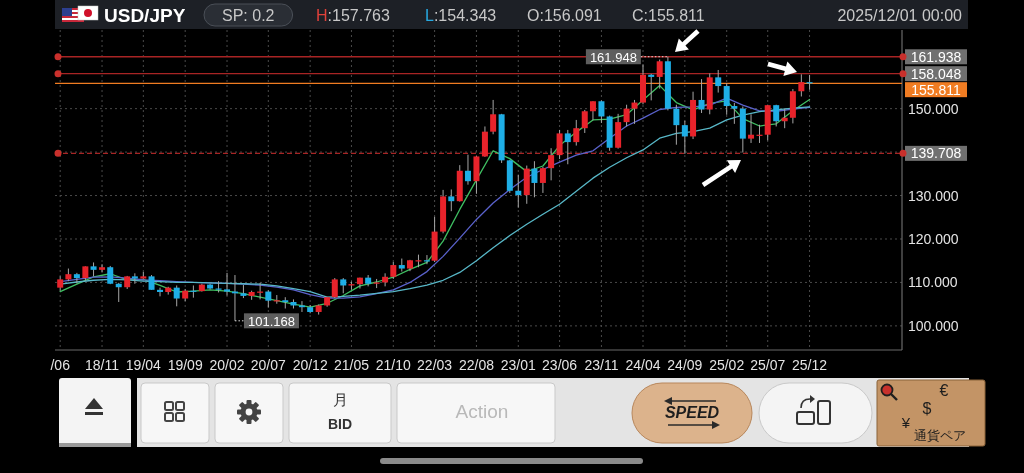 The width and height of the screenshot is (1024, 473). I want to click on x-tick-label: 25/07, so click(768, 365).